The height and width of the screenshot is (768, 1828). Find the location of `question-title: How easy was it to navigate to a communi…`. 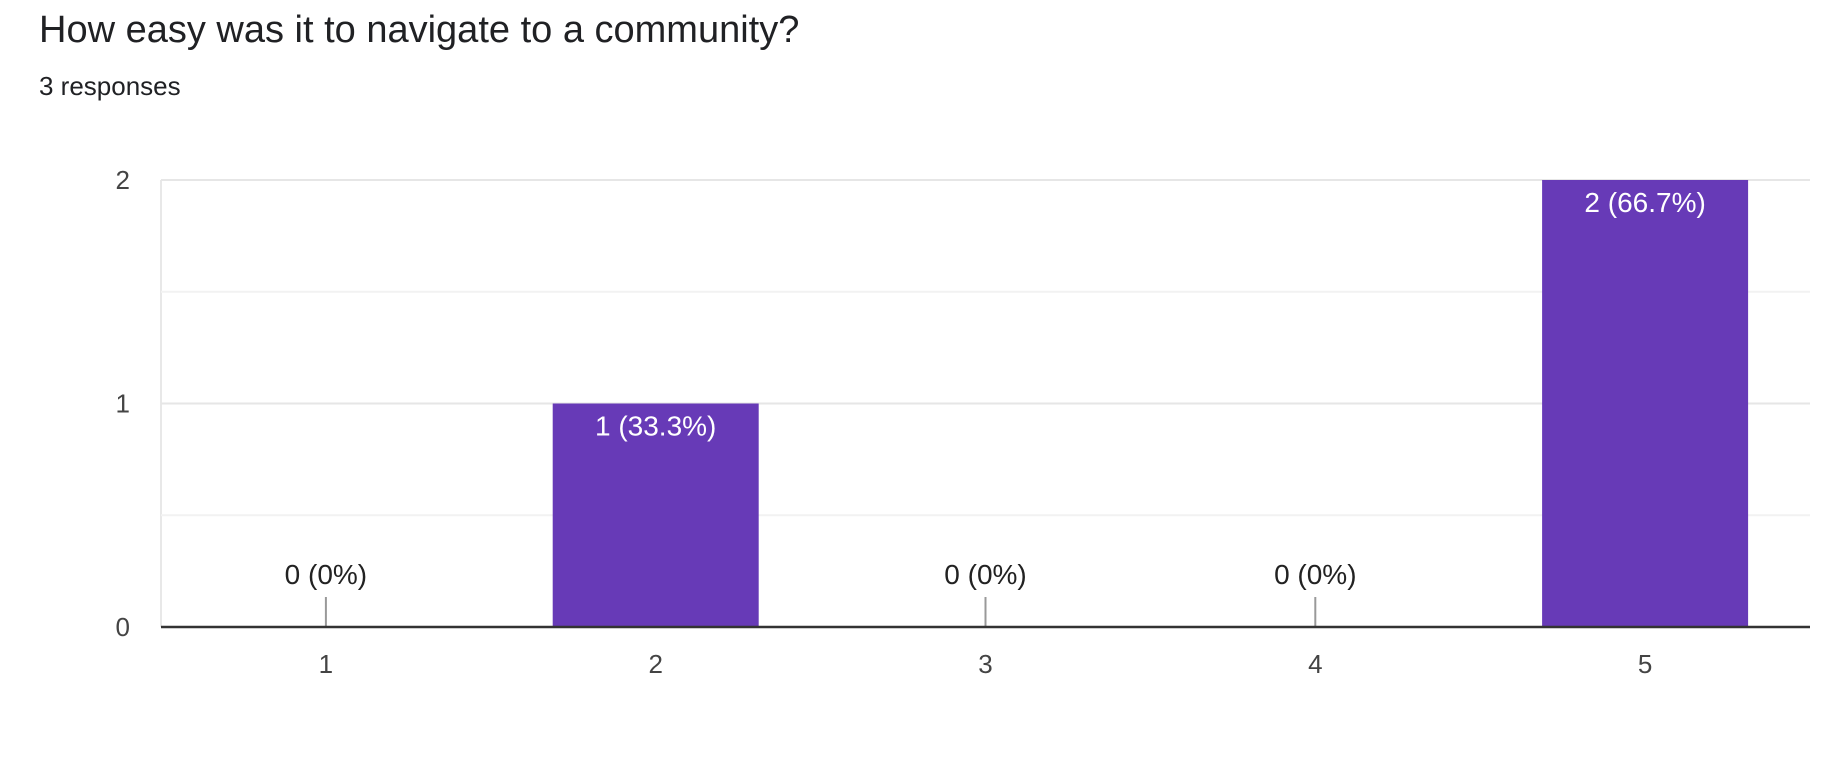

question-title: How easy was it to navigate to a communi… is located at coordinates (419, 30).